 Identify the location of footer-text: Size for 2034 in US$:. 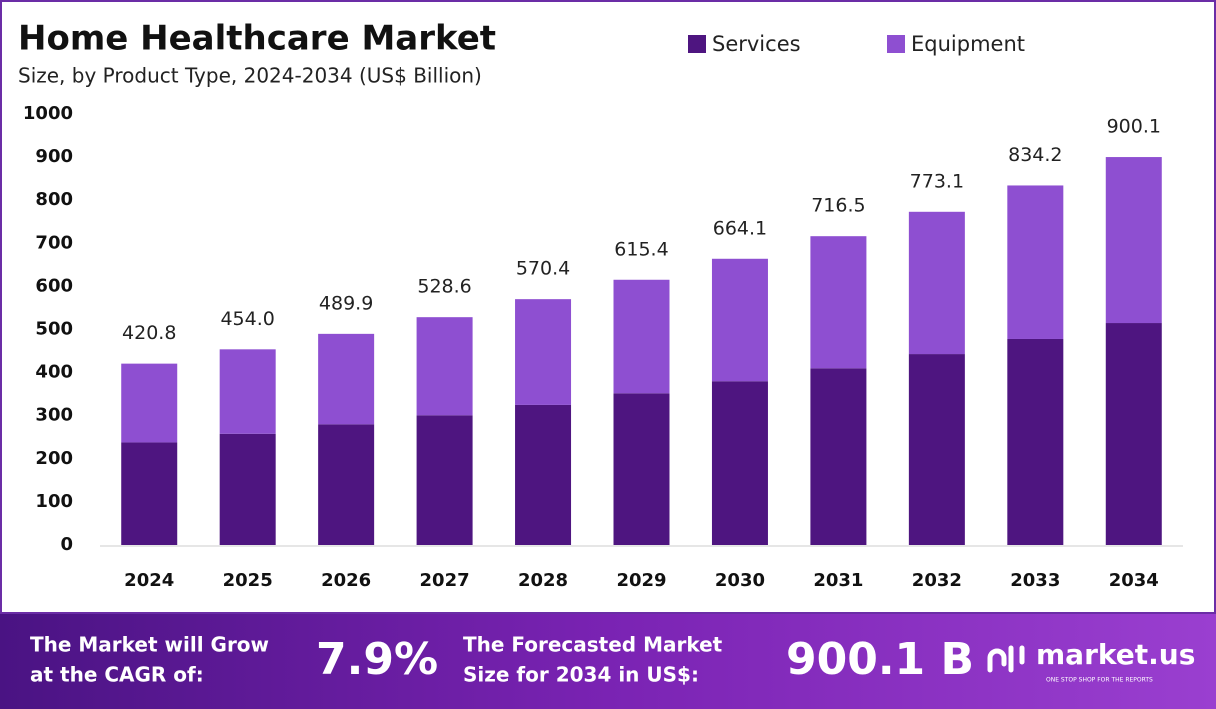
(581, 675).